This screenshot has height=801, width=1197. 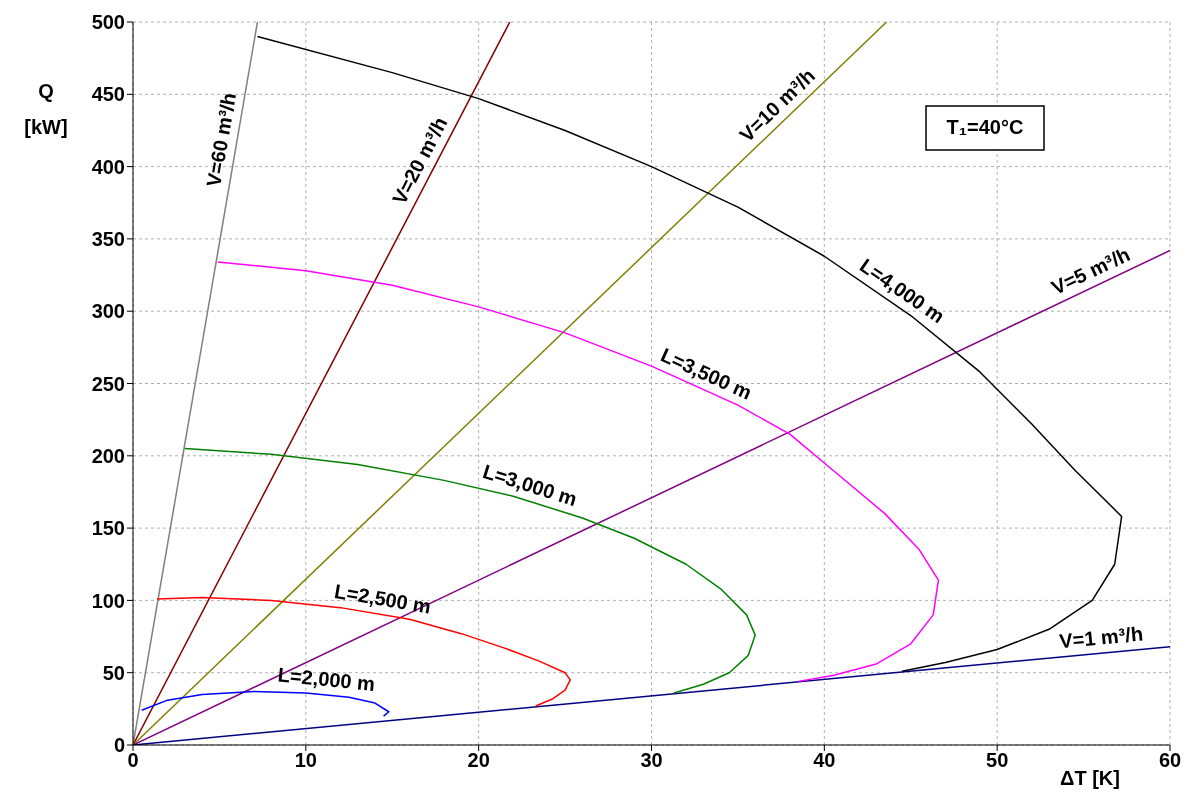 What do you see at coordinates (133, 760) in the screenshot?
I see `x-tick-label: 0` at bounding box center [133, 760].